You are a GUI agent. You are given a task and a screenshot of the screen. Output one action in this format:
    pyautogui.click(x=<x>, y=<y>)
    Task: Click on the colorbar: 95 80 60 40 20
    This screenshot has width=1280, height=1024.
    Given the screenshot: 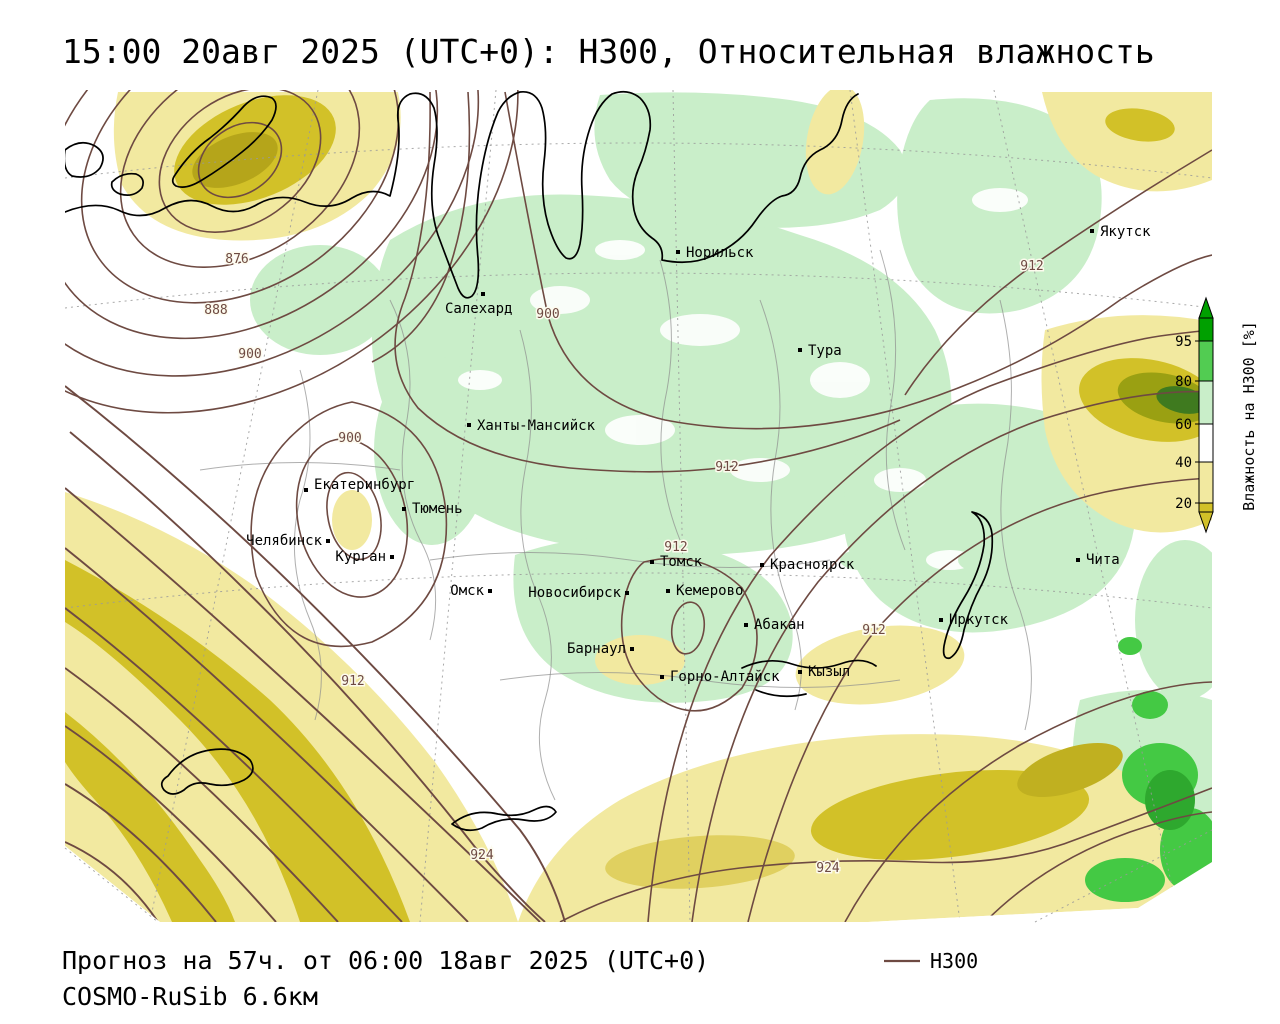 What is the action you would take?
    pyautogui.click(x=1194, y=415)
    